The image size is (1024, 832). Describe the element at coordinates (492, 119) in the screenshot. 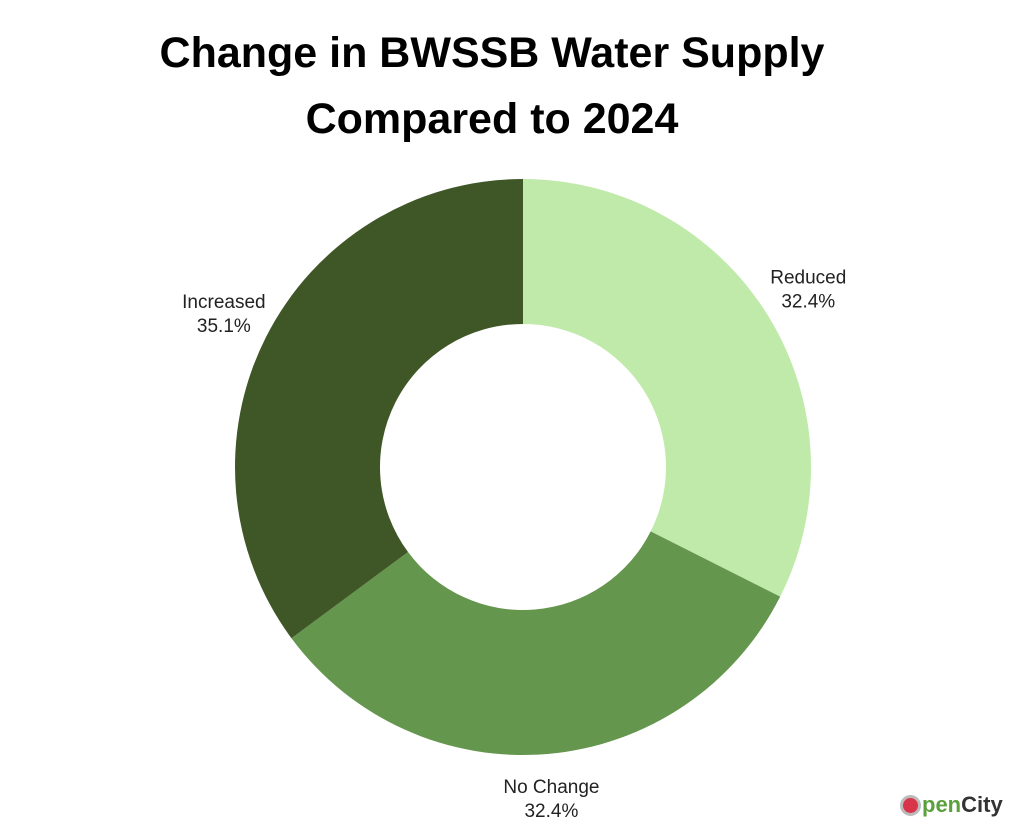

I see `title-line-2: Compared to 2024` at that location.